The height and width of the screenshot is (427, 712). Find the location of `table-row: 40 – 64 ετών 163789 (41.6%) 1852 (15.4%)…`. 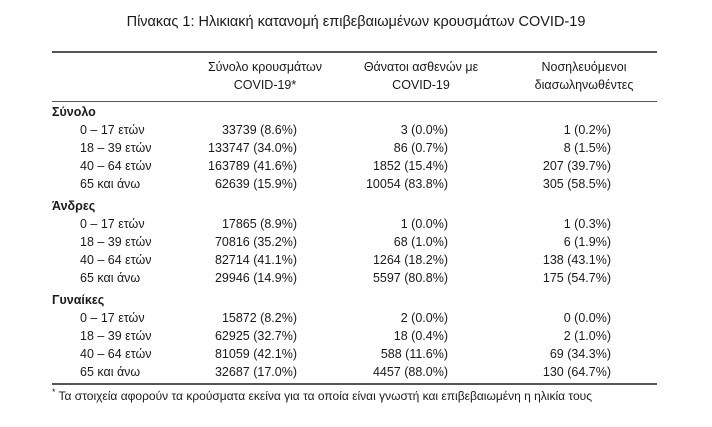

table-row: 40 – 64 ετών 163789 (41.6%) 1852 (15.4%)… is located at coordinates (356, 168).